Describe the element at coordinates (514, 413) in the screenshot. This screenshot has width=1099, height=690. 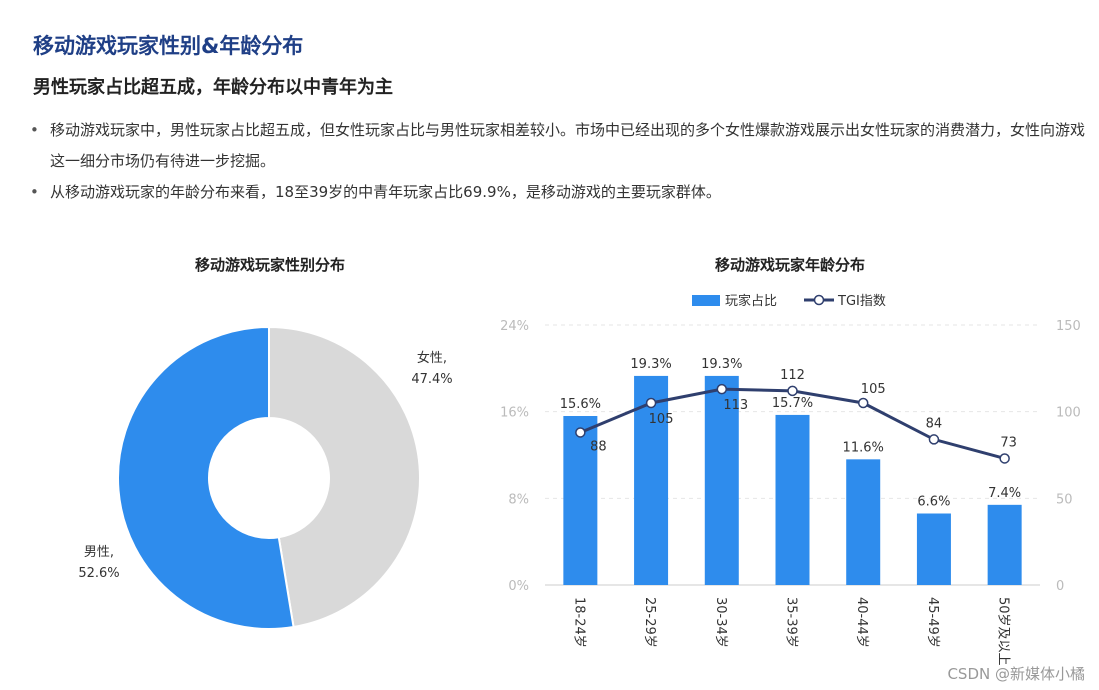
I see `y-left-tick-label: 16%` at that location.